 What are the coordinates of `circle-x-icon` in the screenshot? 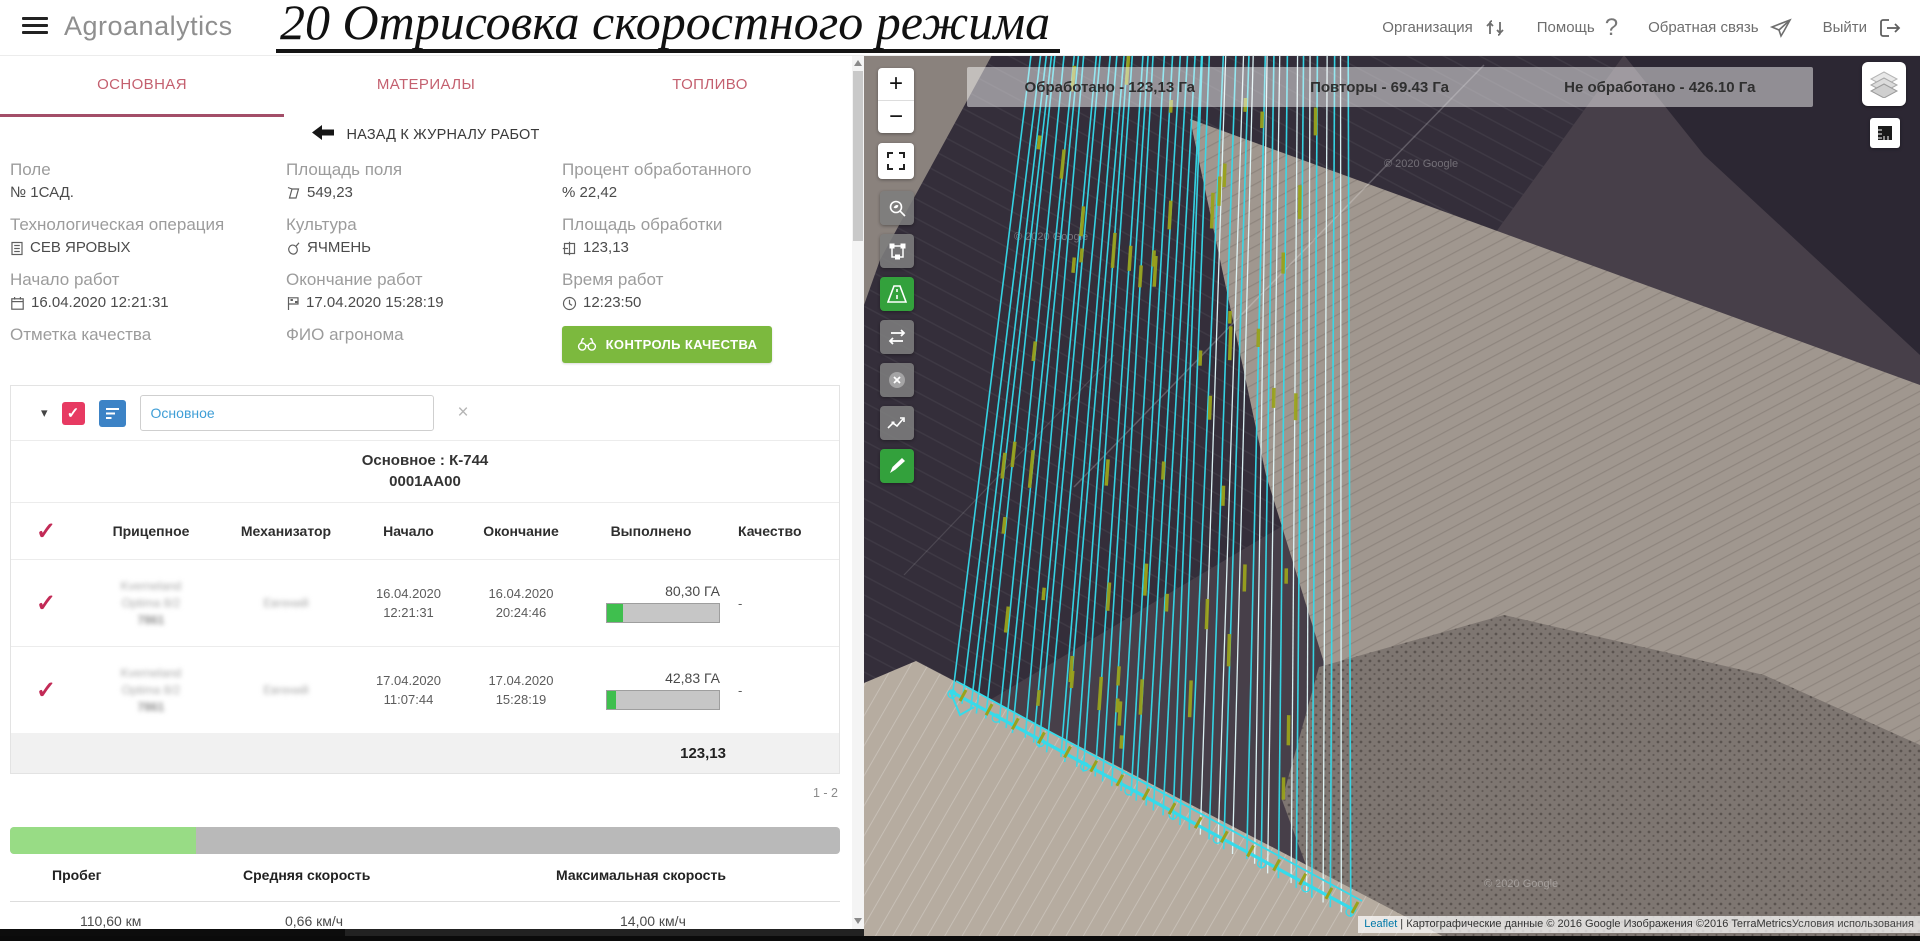 It's located at (897, 380).